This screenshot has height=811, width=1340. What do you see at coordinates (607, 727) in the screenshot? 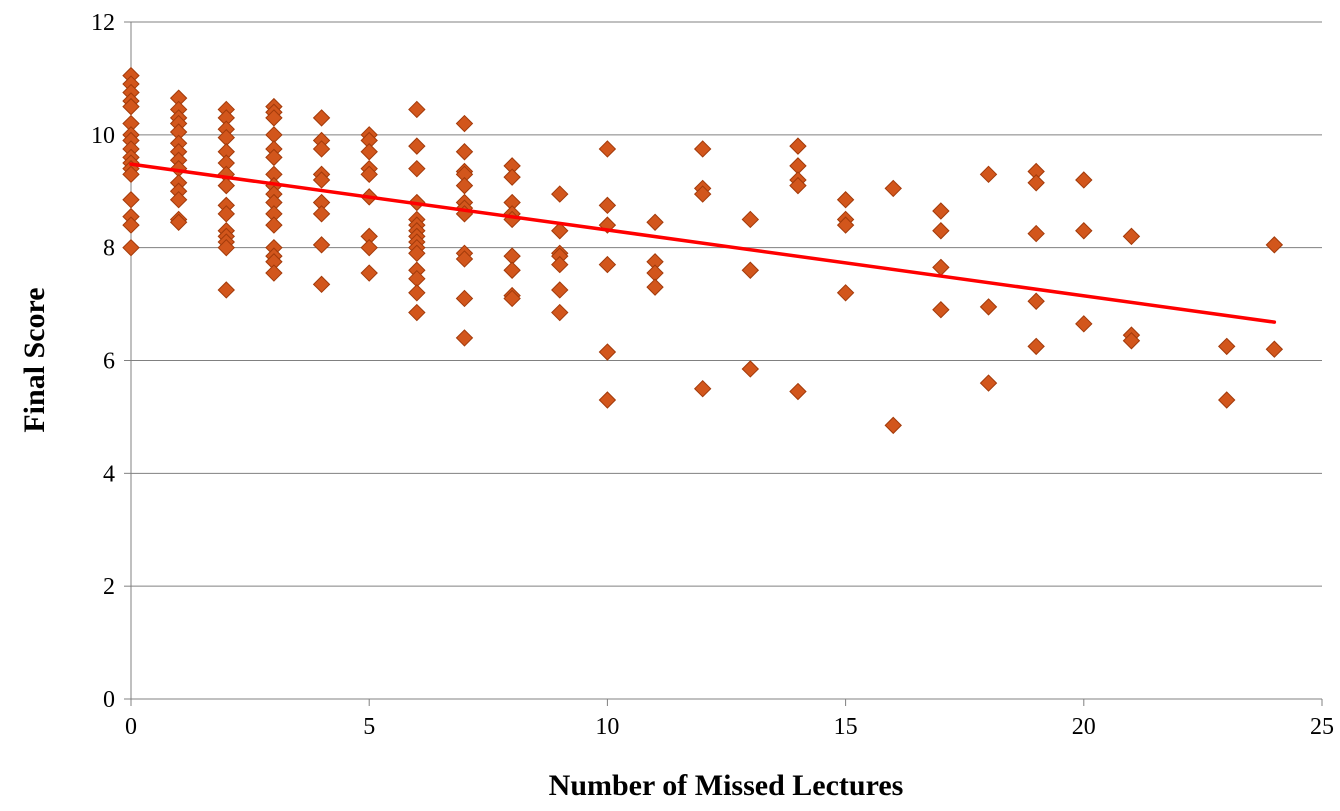
I see `x-tick-label: 10` at bounding box center [607, 727].